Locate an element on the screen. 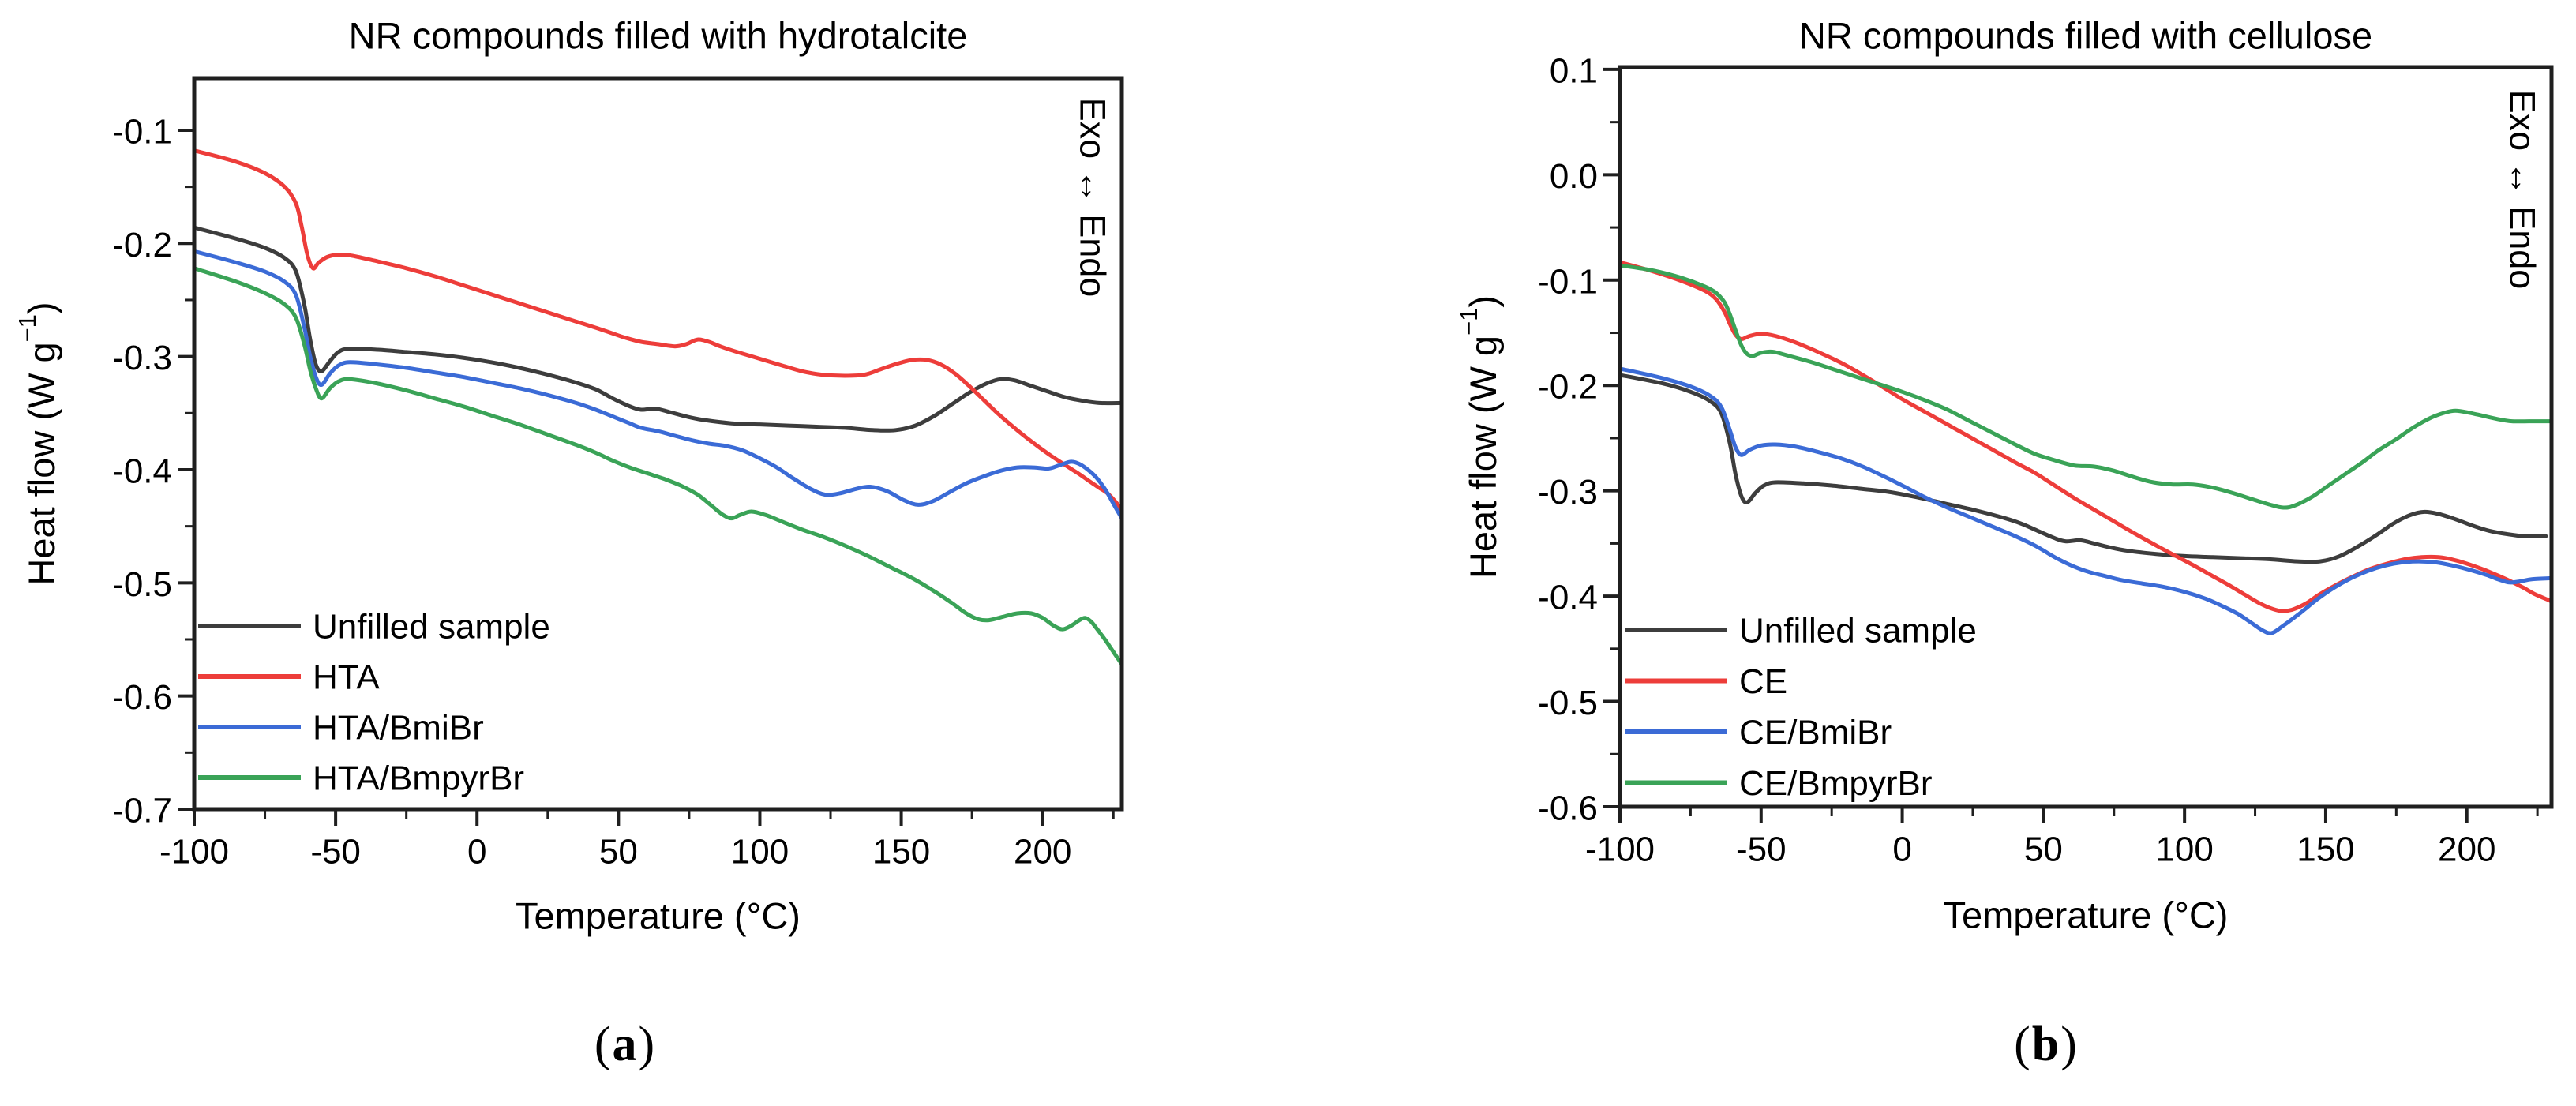 The width and height of the screenshot is (2576, 1106). legend-label-b-0: Unfilled sample is located at coordinates (1858, 631).